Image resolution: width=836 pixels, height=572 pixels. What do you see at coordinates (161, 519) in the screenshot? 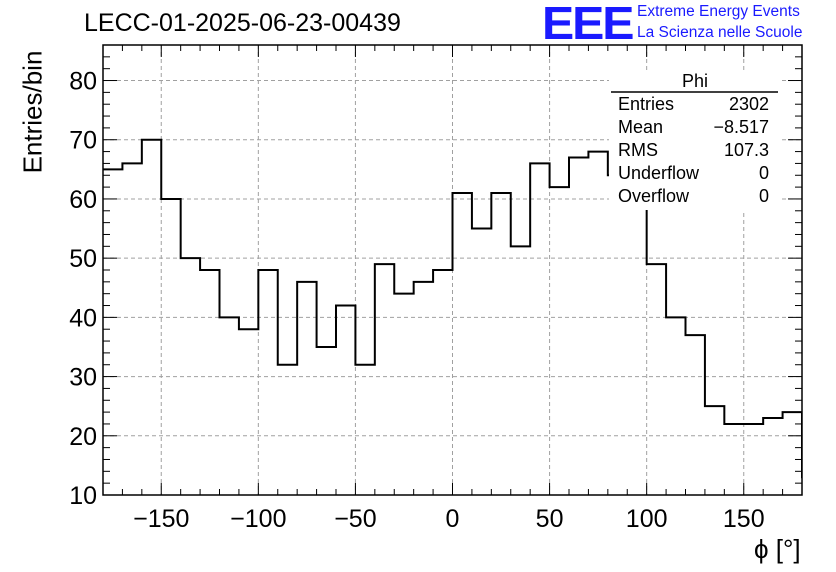
I see `x-tick-label: −150` at bounding box center [161, 519].